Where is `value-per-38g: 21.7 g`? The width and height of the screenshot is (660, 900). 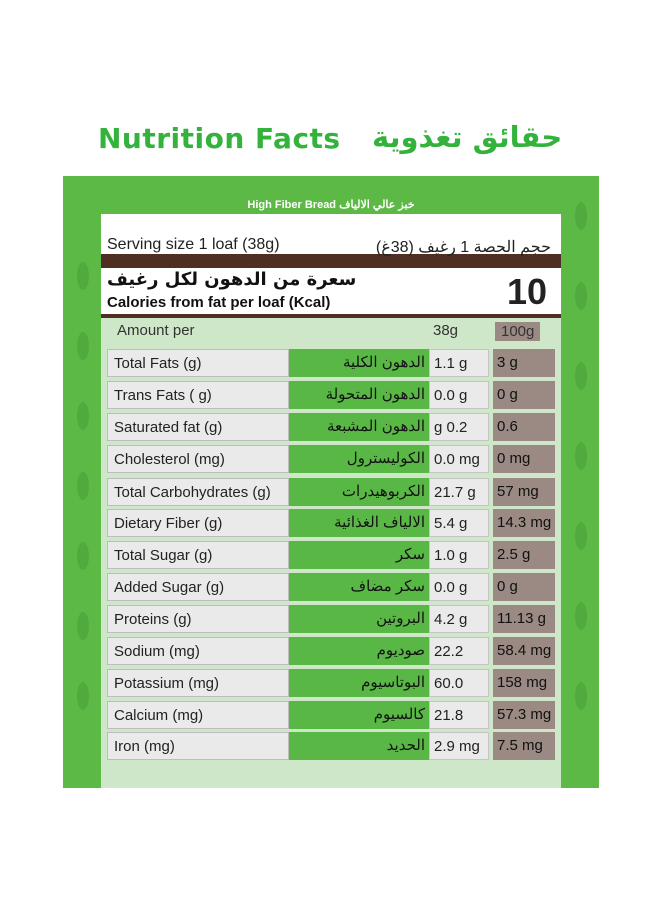
value-per-38g: 21.7 g is located at coordinates (459, 492).